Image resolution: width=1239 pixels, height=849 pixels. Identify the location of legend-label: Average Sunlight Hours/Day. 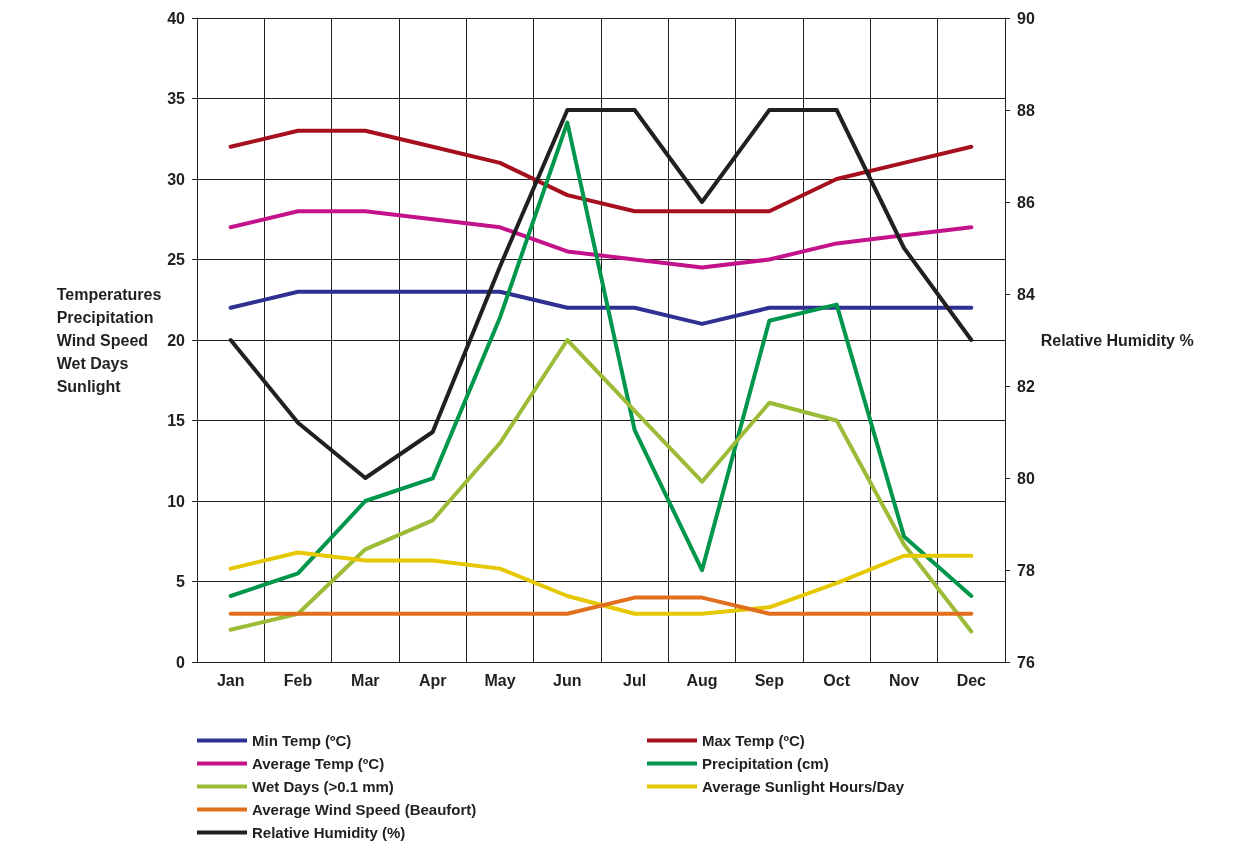
(803, 786).